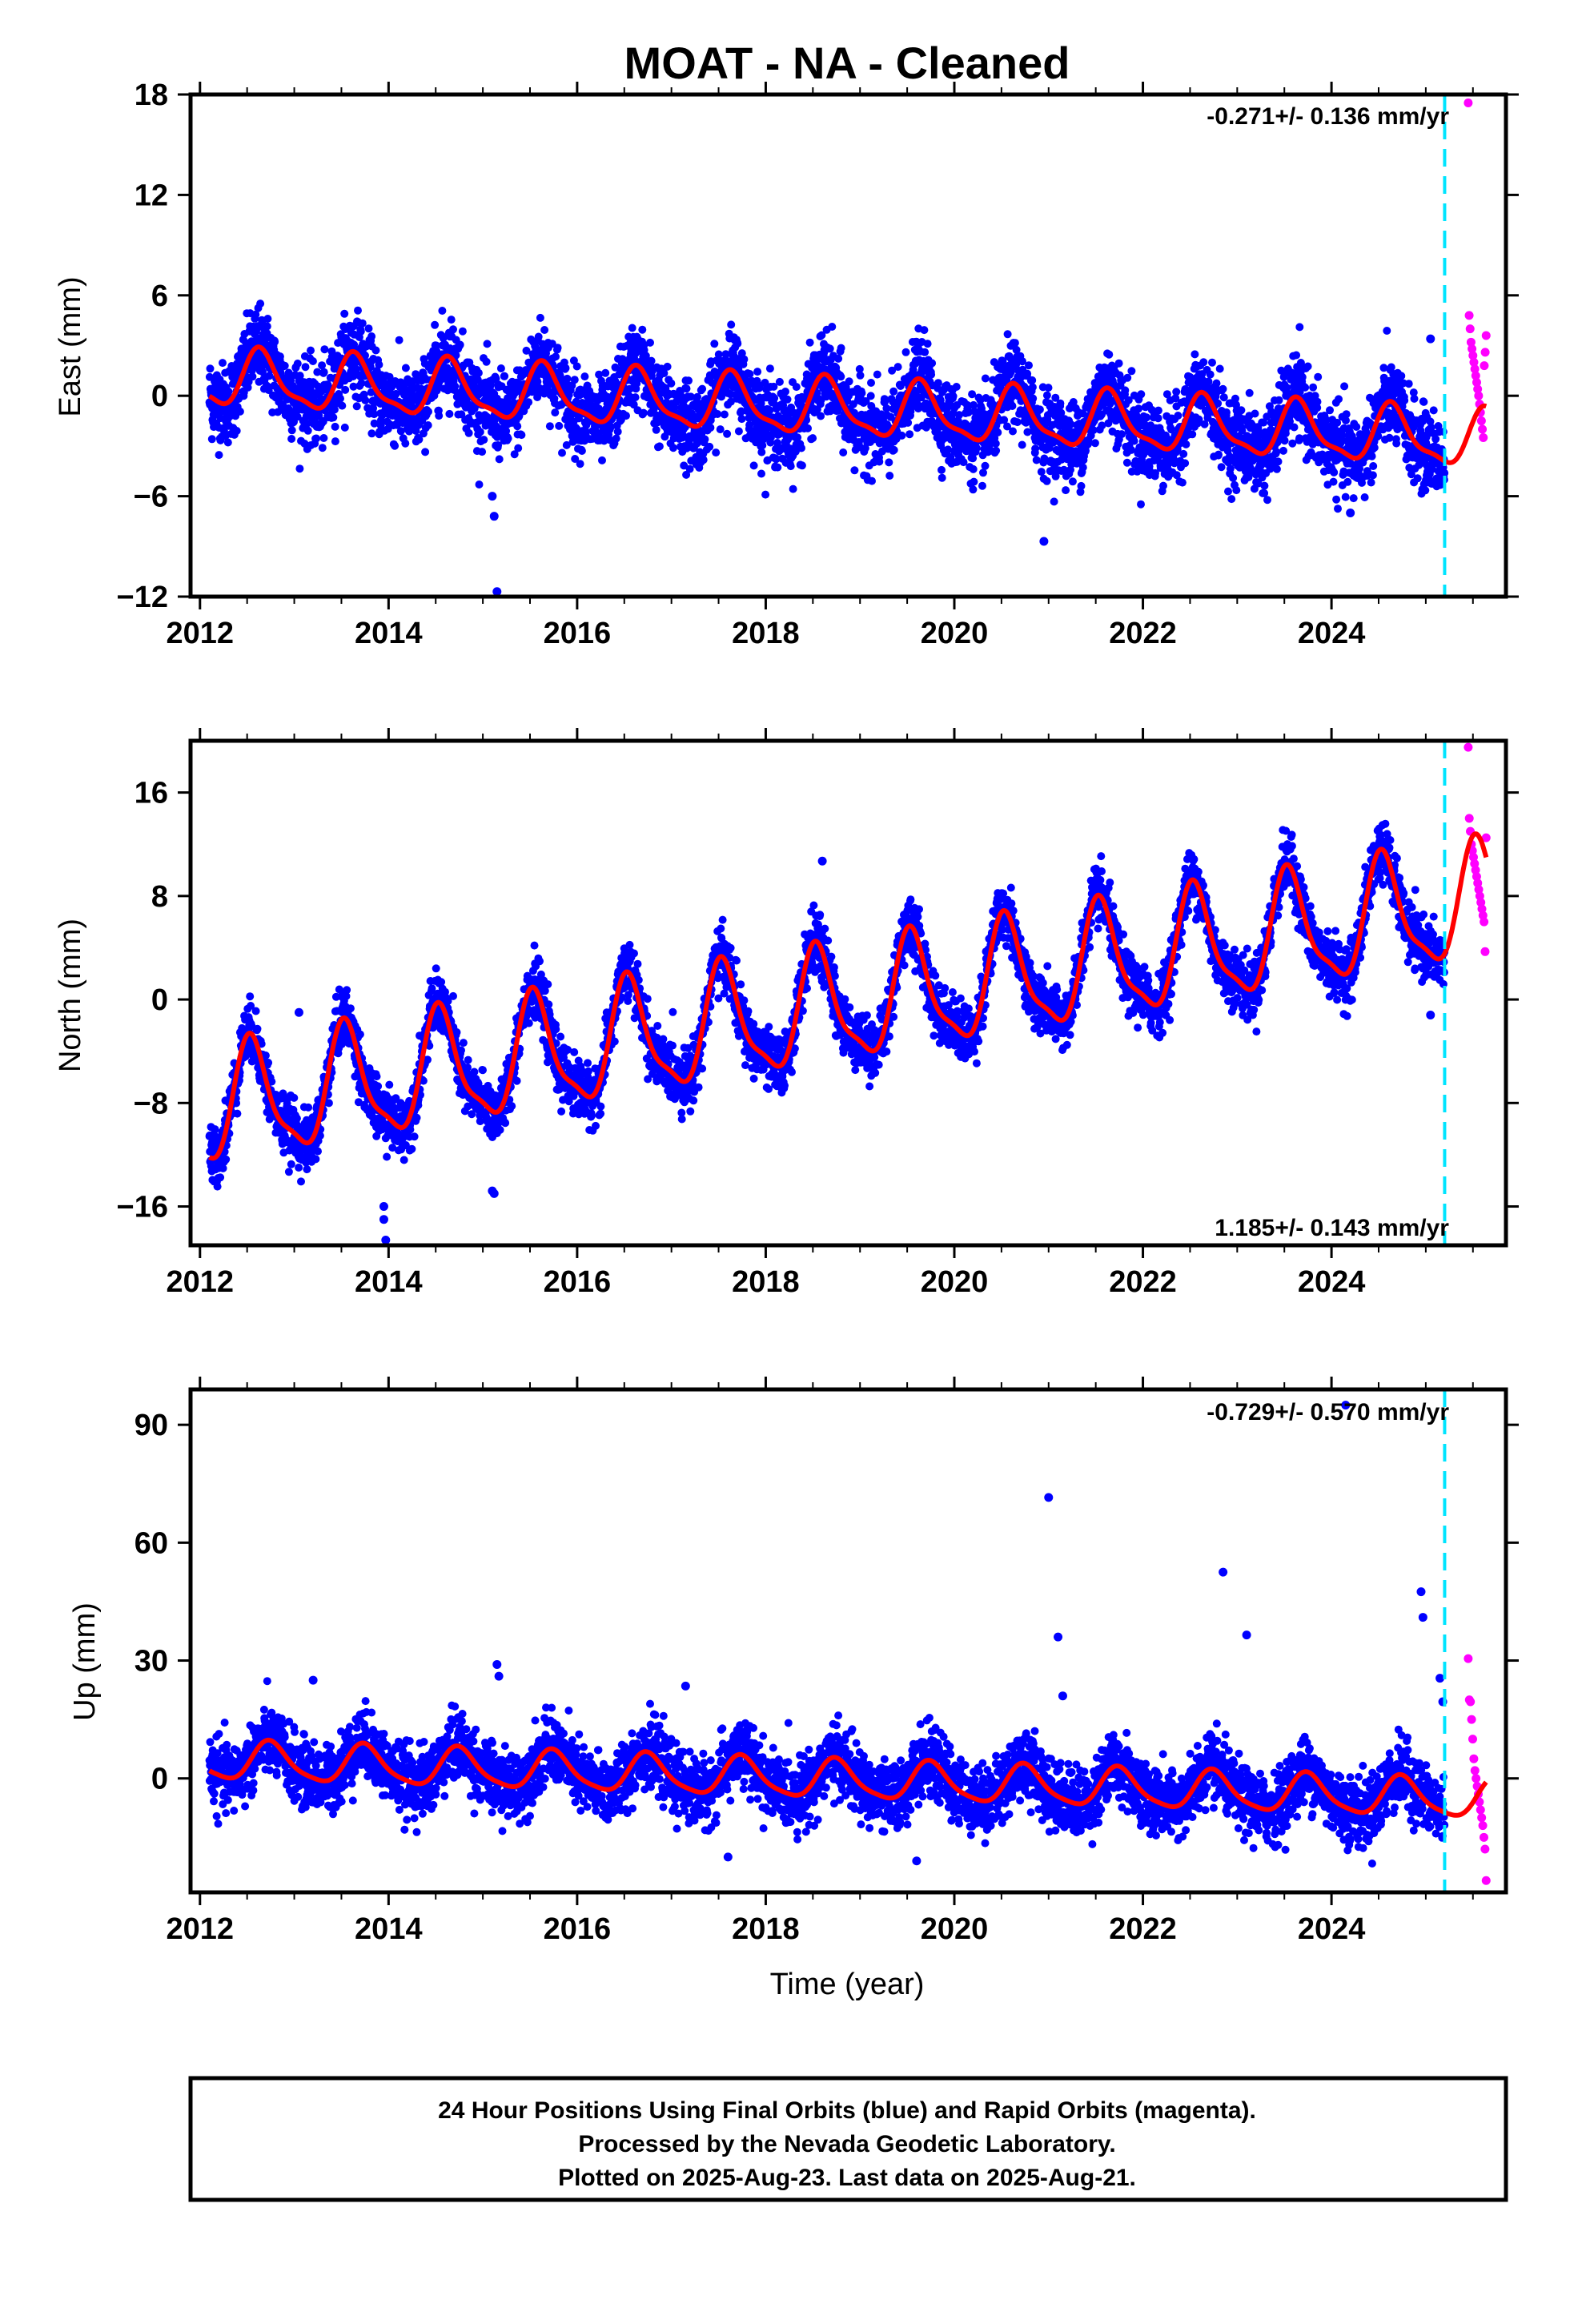 The height and width of the screenshot is (2324, 1582). What do you see at coordinates (142, 597) in the screenshot?
I see `east-y-tick-label: −12` at bounding box center [142, 597].